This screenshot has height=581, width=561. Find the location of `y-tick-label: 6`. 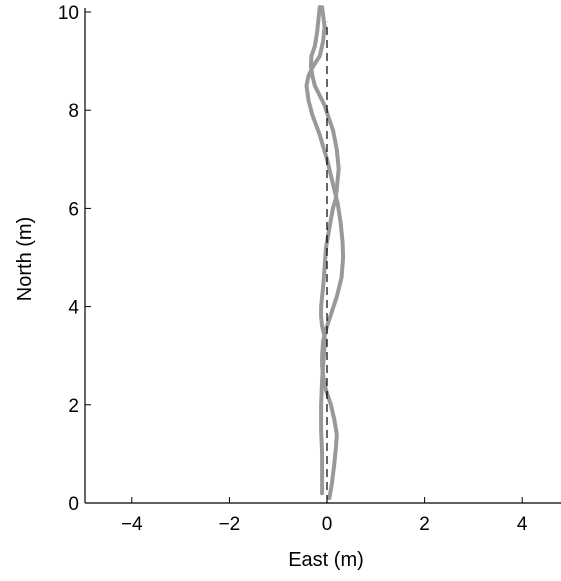

y-tick-label: 6 is located at coordinates (73, 209).